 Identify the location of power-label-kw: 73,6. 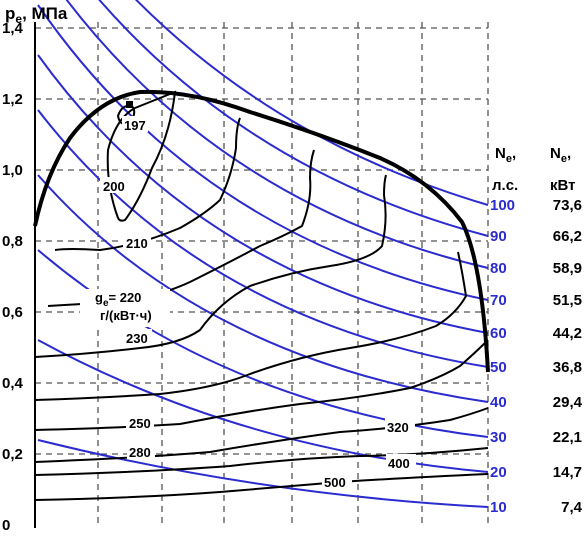
(567, 205).